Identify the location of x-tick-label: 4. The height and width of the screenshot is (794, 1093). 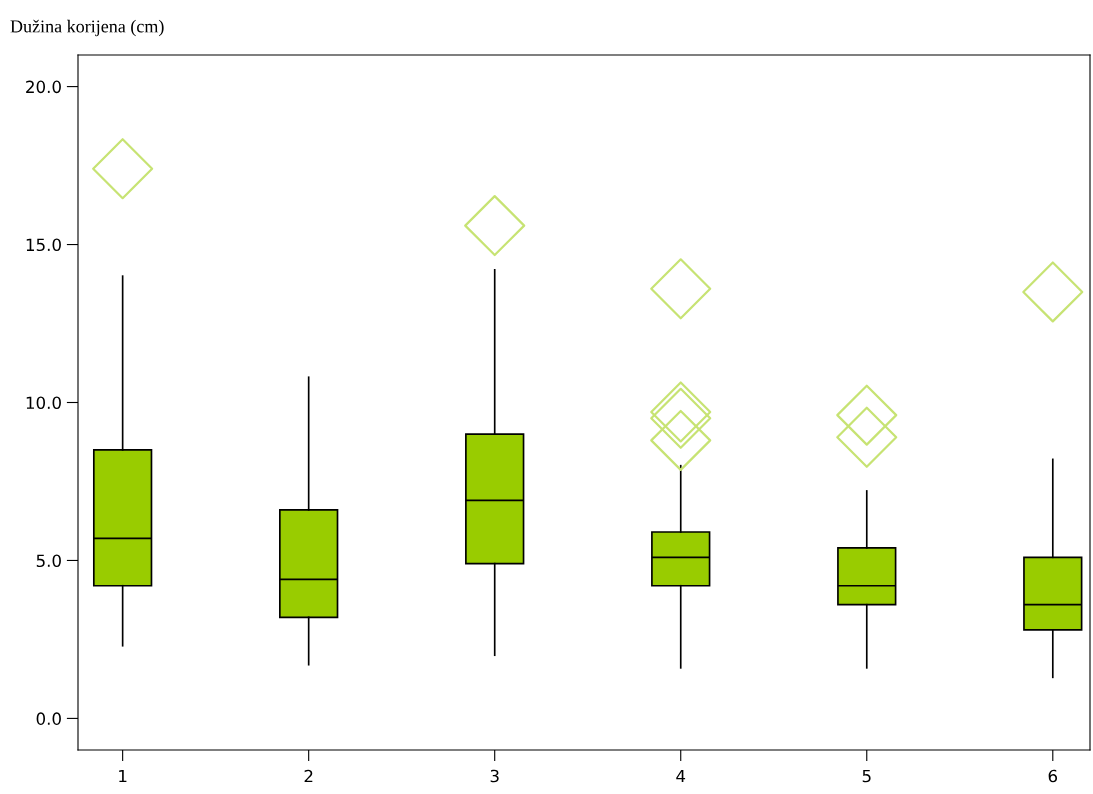
(681, 776).